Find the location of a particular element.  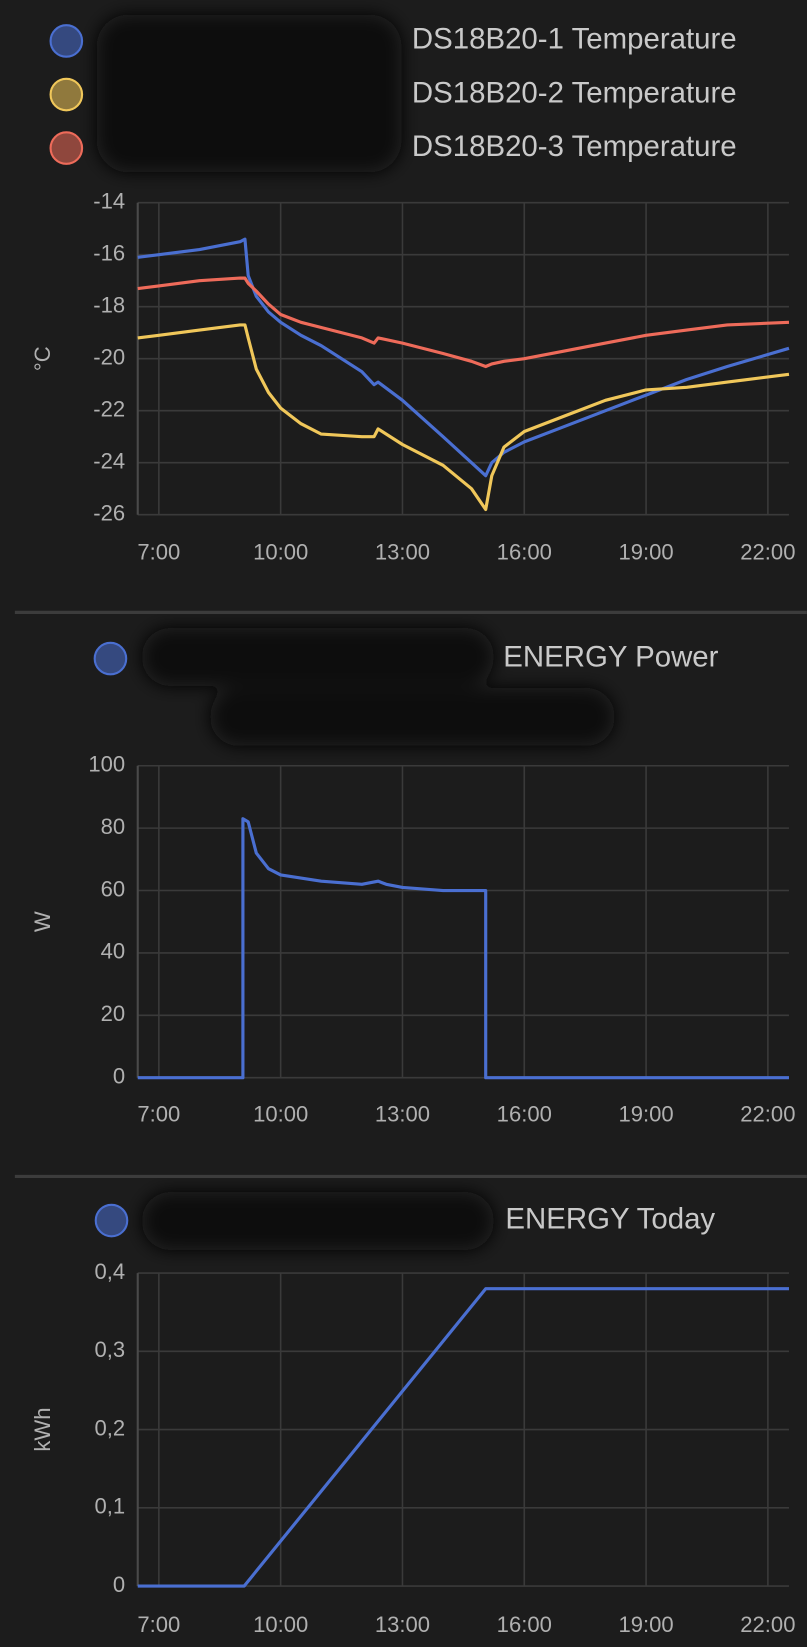

legend-label: DS18B20-1 Temperature is located at coordinates (574, 39).